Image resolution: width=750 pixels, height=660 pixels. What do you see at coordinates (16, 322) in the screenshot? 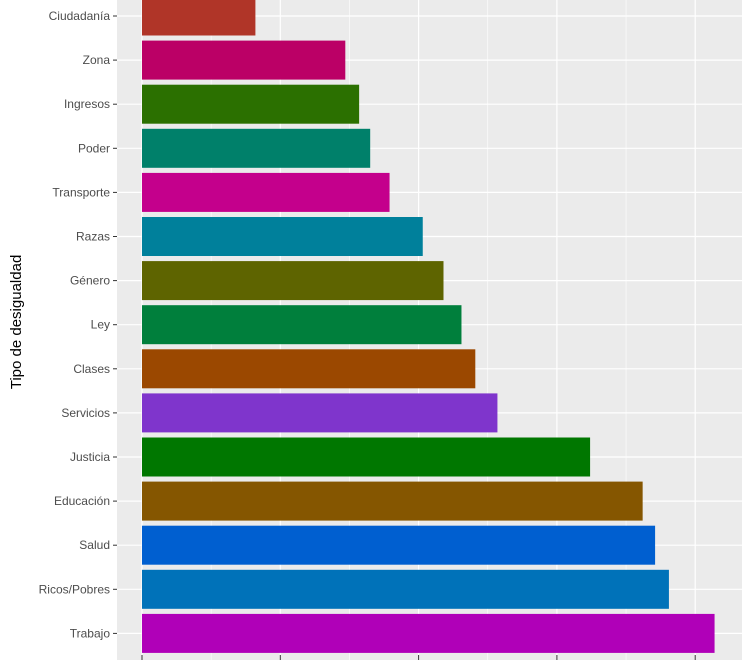
I see `y-axis-title: Tipo de desigualdad` at bounding box center [16, 322].